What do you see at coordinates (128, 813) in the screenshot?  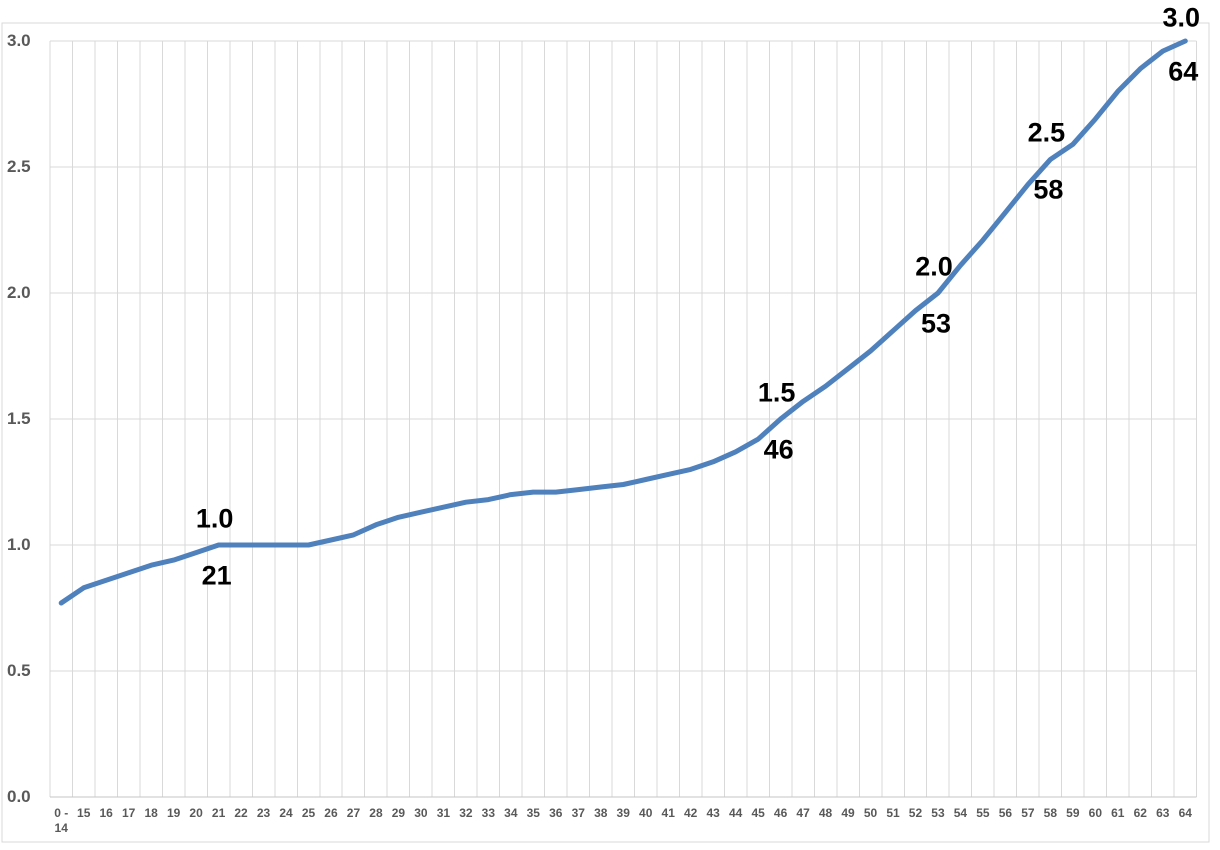 I see `x-tick-label: 17` at bounding box center [128, 813].